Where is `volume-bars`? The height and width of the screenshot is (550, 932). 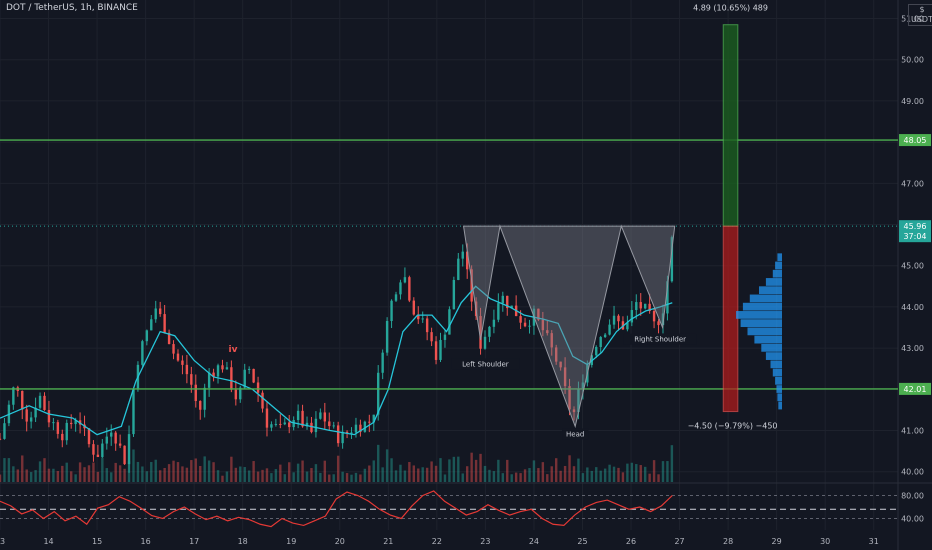
volume-bars is located at coordinates (337, 463).